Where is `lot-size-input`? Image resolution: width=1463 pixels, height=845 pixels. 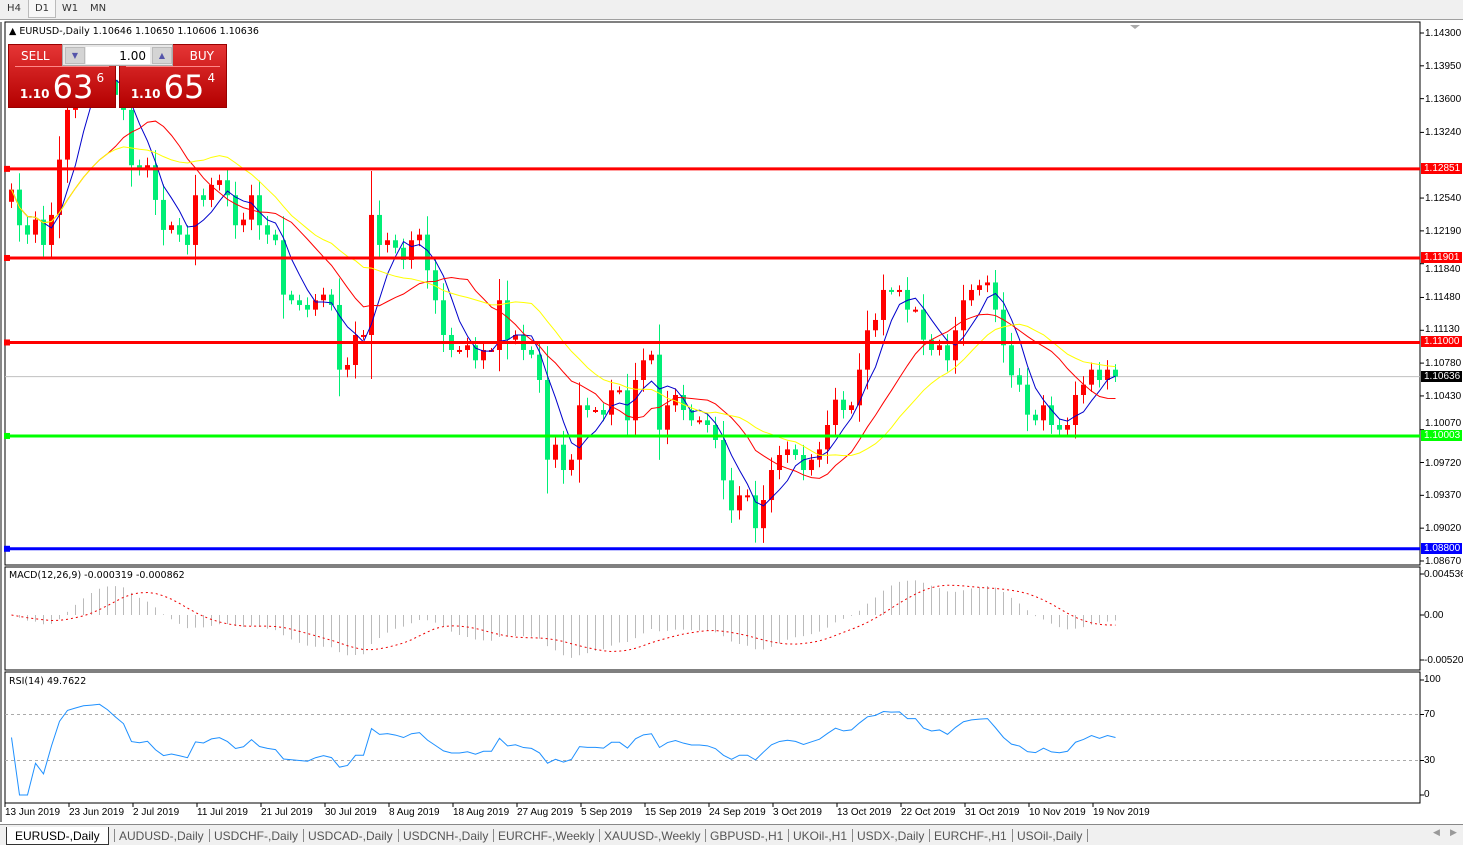 lot-size-input is located at coordinates (118, 55).